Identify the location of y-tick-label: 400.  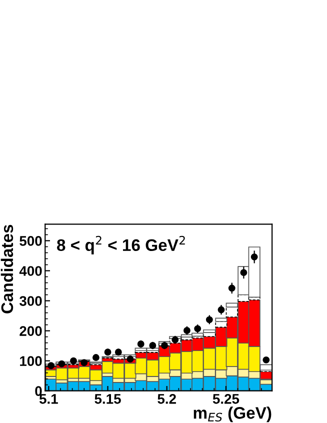
(30, 271).